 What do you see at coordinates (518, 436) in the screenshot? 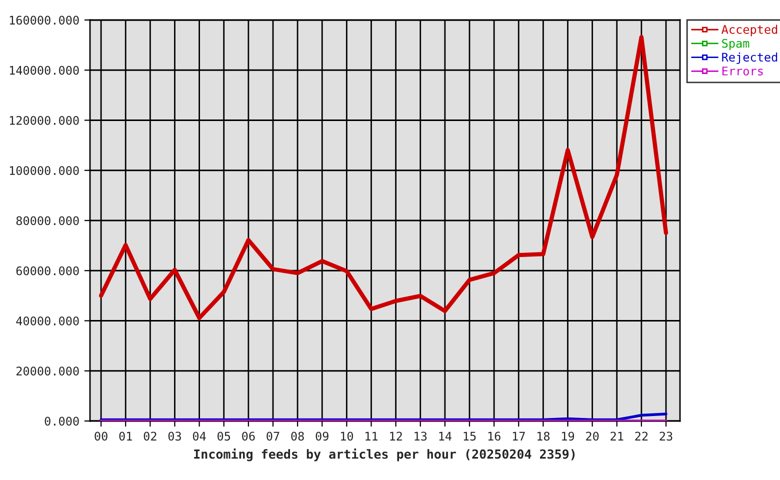
I see `x-tick-label: 17` at bounding box center [518, 436].